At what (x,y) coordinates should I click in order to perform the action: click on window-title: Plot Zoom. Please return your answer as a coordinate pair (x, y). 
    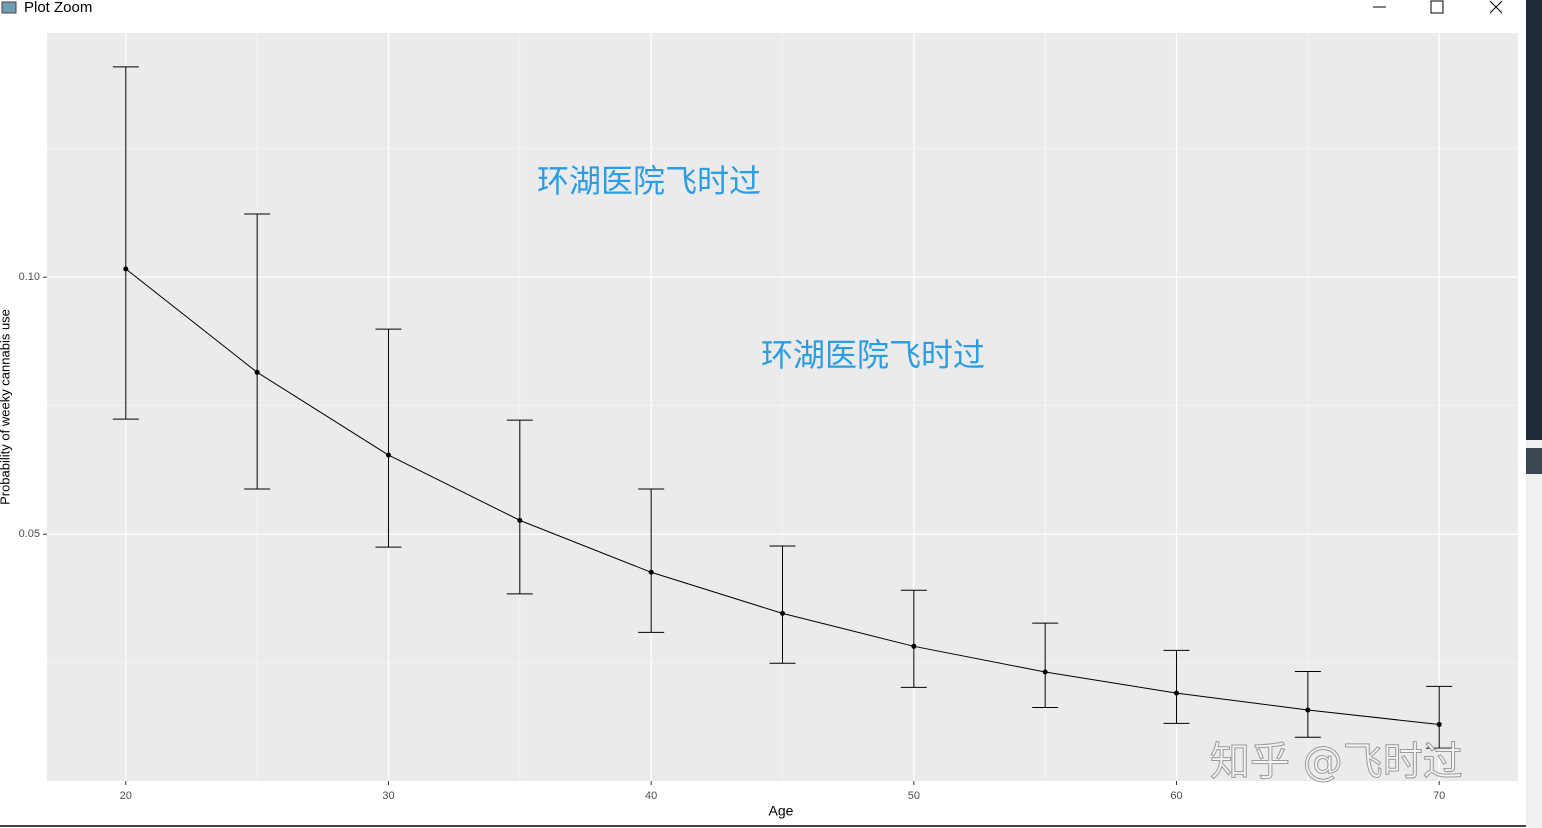
    Looking at the image, I should click on (58, 8).